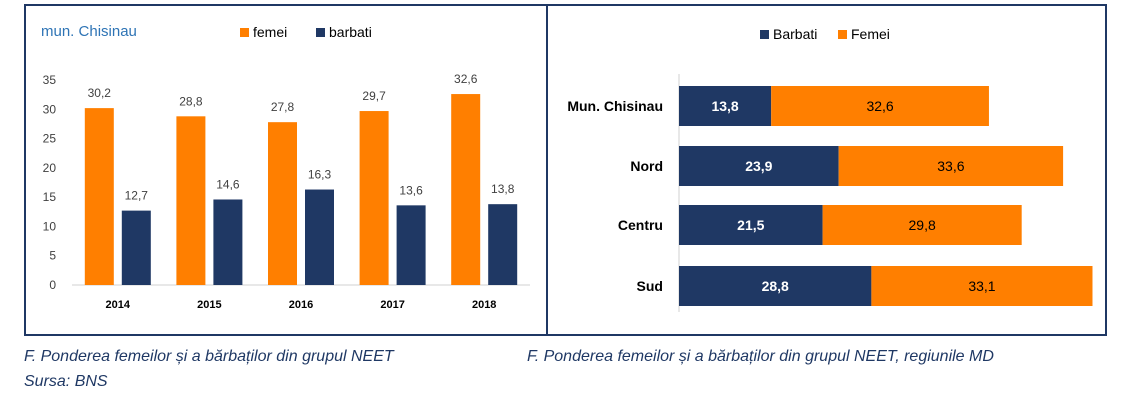  Describe the element at coordinates (374, 96) in the screenshot. I see `data-label: 29,7` at that location.